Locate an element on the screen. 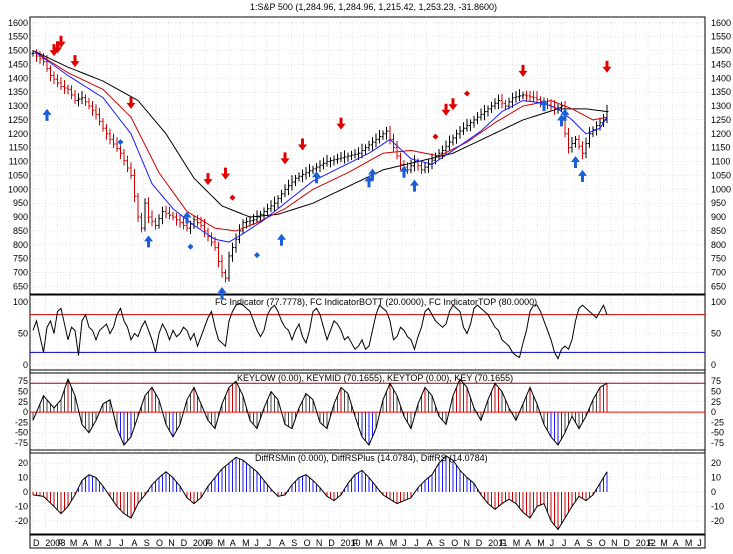 The height and width of the screenshot is (554, 733). y-tick-label: 800 is located at coordinates (718, 245).